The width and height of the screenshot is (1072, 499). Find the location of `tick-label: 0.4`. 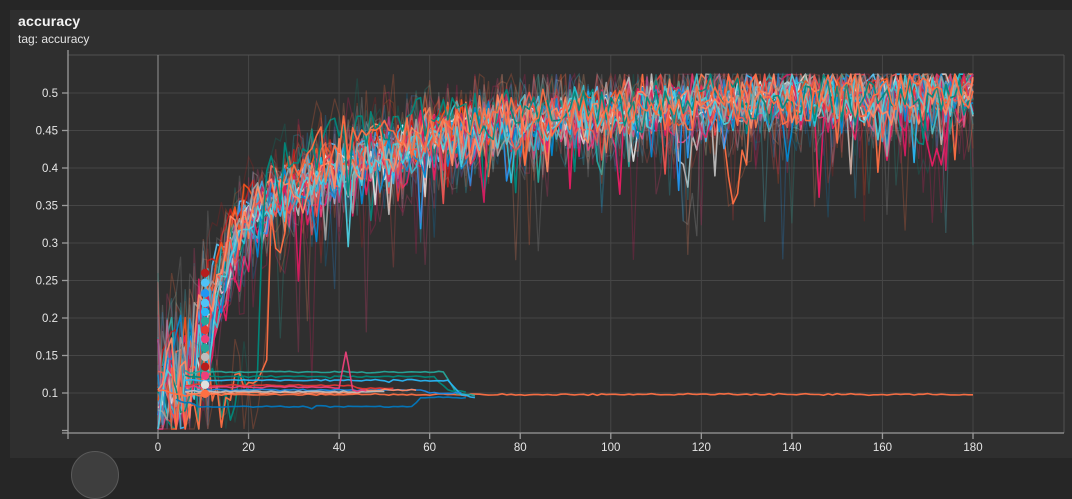

tick-label: 0.4 is located at coordinates (50, 169).